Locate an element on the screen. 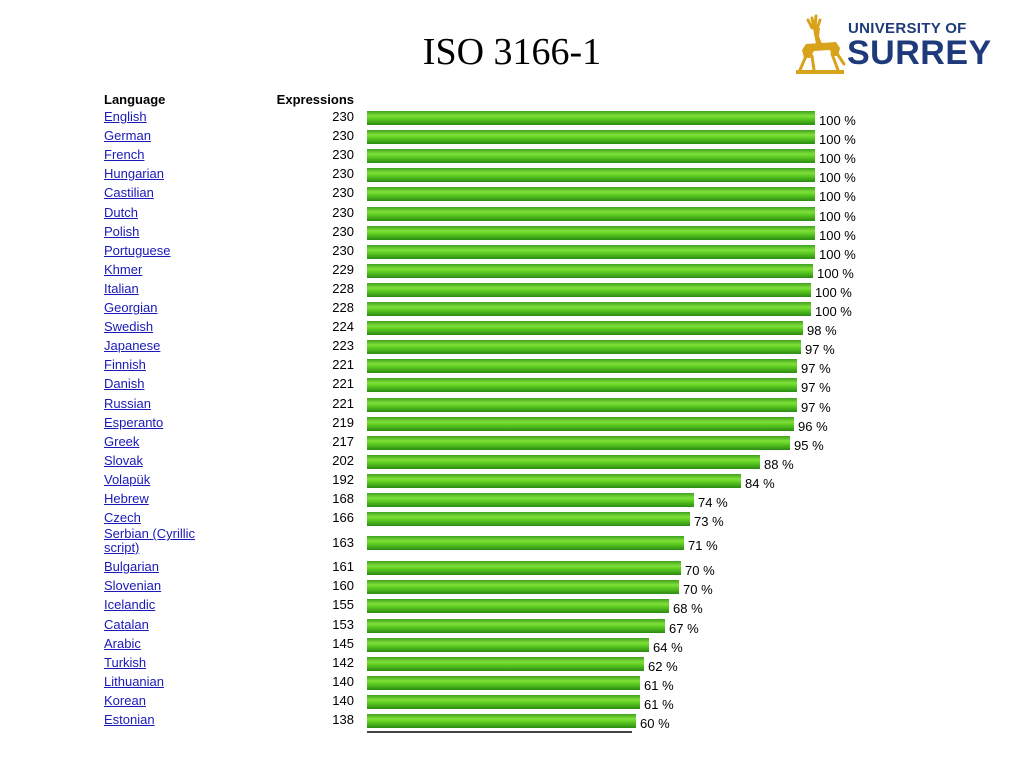  language-link: Finnish is located at coordinates (125, 365).